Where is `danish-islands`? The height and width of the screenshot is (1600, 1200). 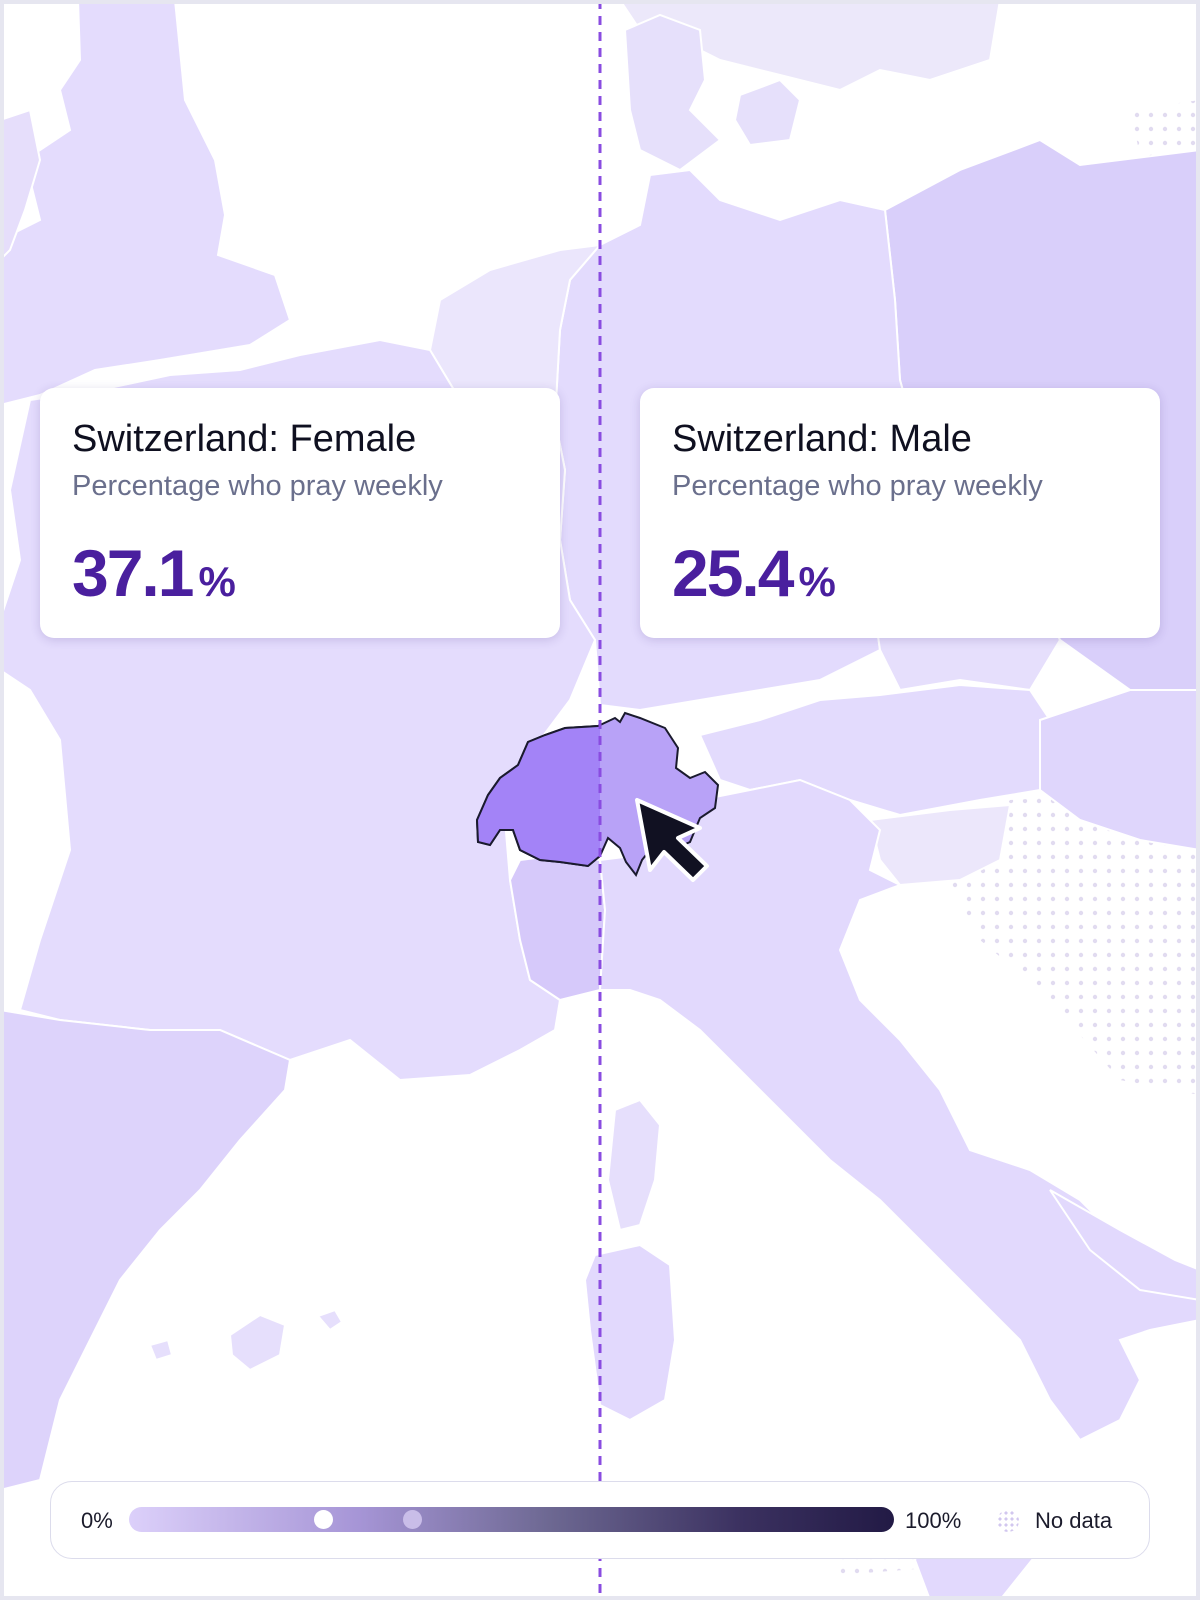 danish-islands is located at coordinates (767, 112).